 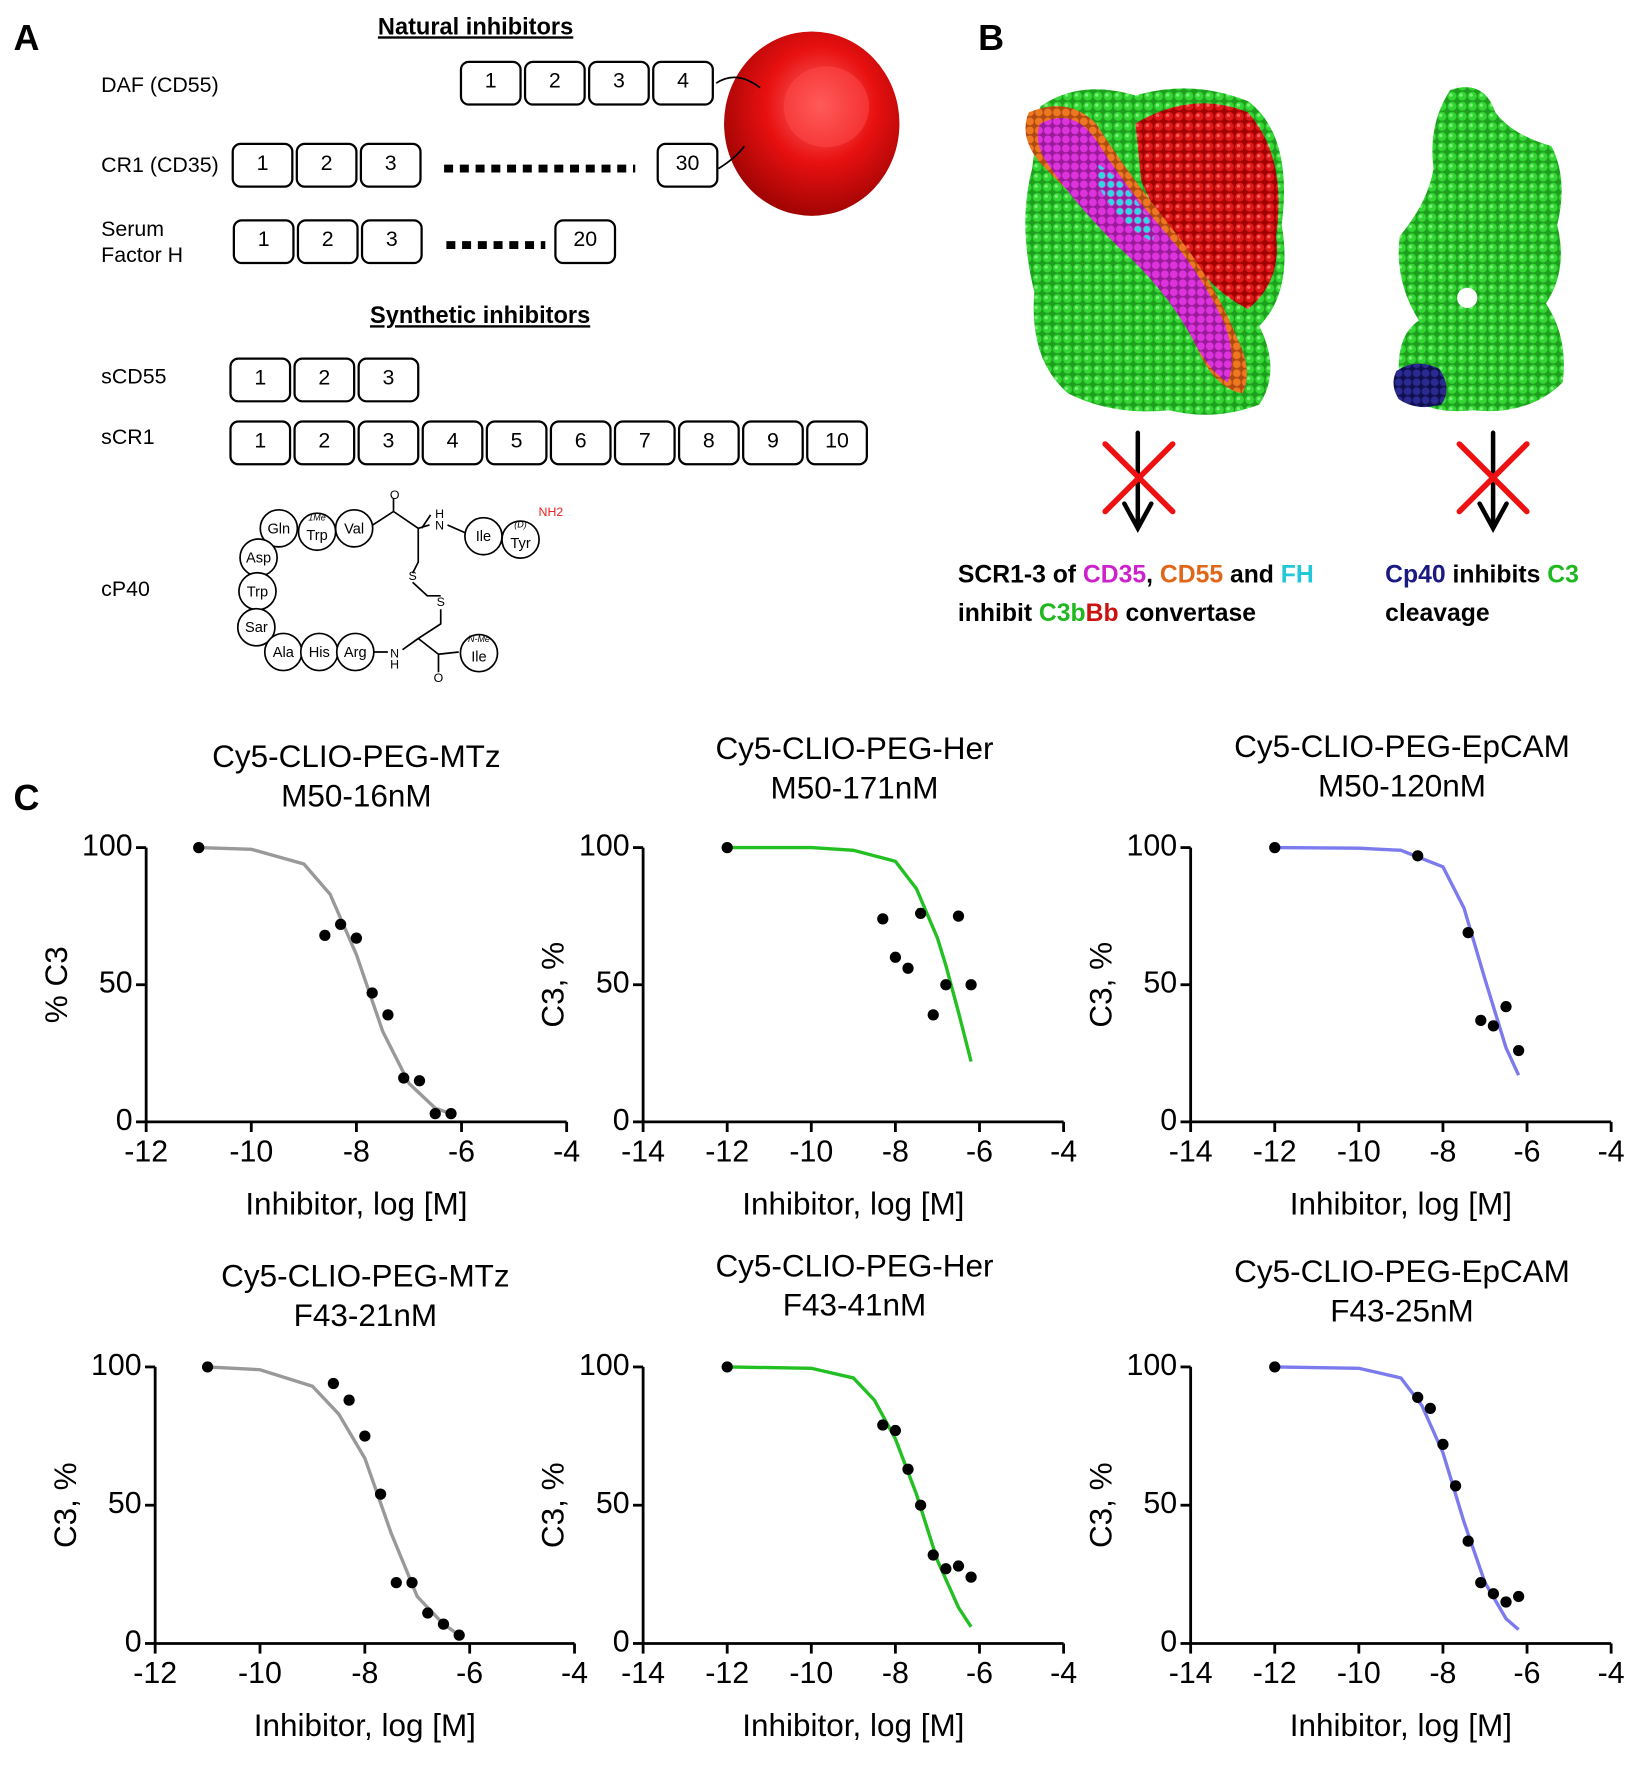 What do you see at coordinates (439, 525) in the screenshot?
I see `atom: N` at bounding box center [439, 525].